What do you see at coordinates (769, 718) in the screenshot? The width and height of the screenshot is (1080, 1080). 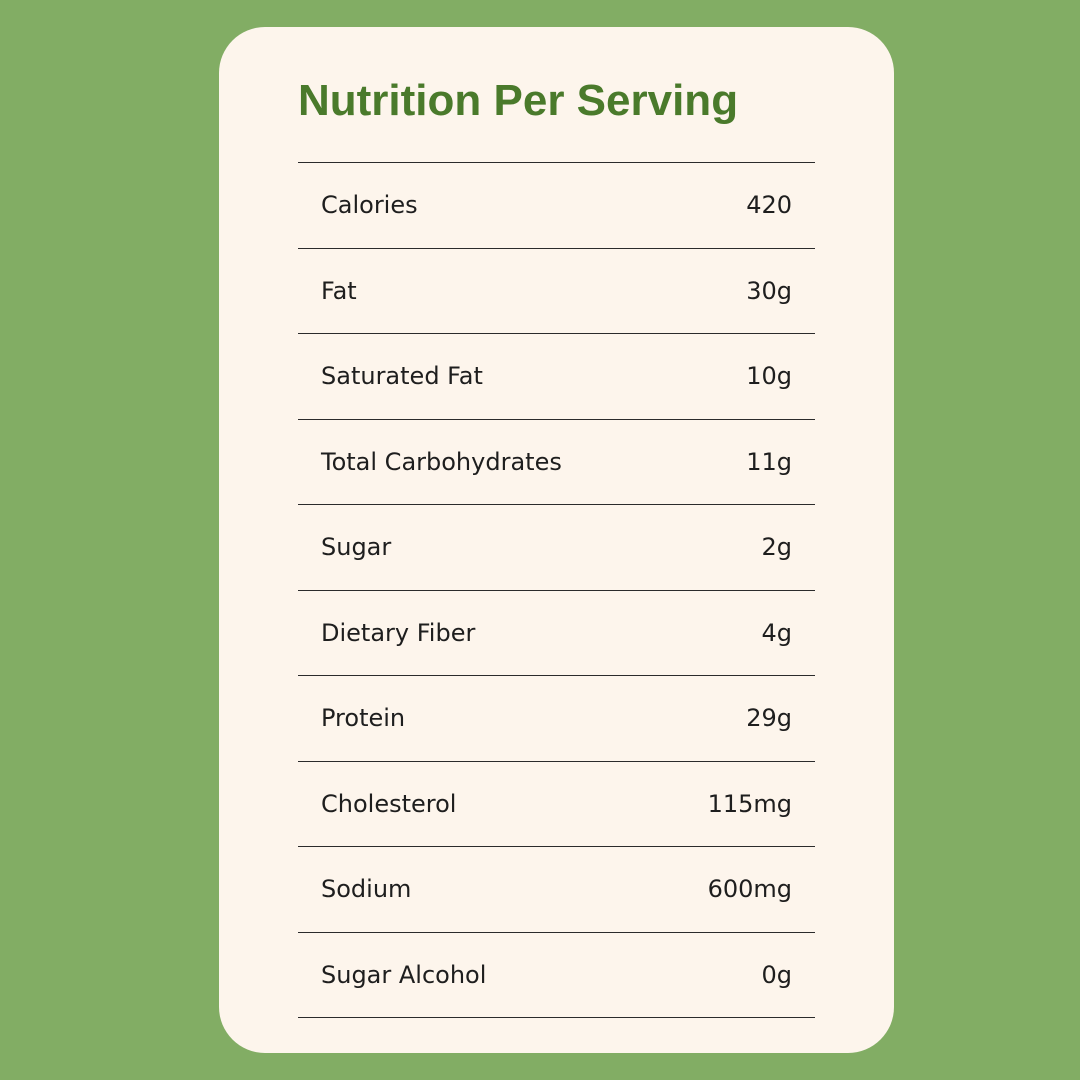 I see `nutrient-value: 29g` at bounding box center [769, 718].